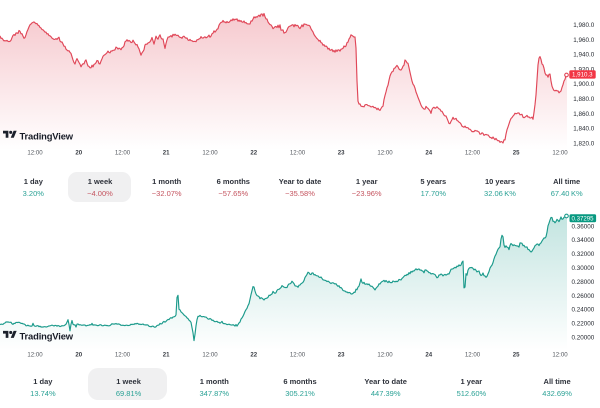 This screenshot has height=408, width=600. What do you see at coordinates (584, 143) in the screenshot?
I see `svg-text: 1,820.0` at bounding box center [584, 143].